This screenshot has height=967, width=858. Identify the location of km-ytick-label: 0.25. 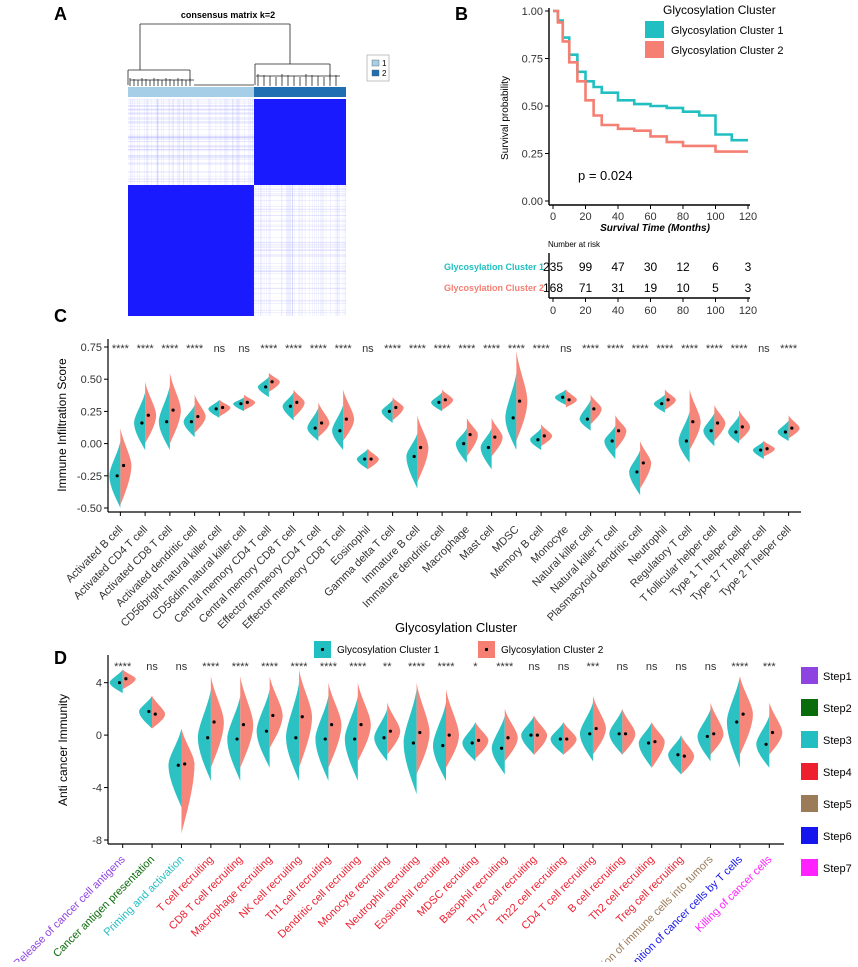
(532, 155).